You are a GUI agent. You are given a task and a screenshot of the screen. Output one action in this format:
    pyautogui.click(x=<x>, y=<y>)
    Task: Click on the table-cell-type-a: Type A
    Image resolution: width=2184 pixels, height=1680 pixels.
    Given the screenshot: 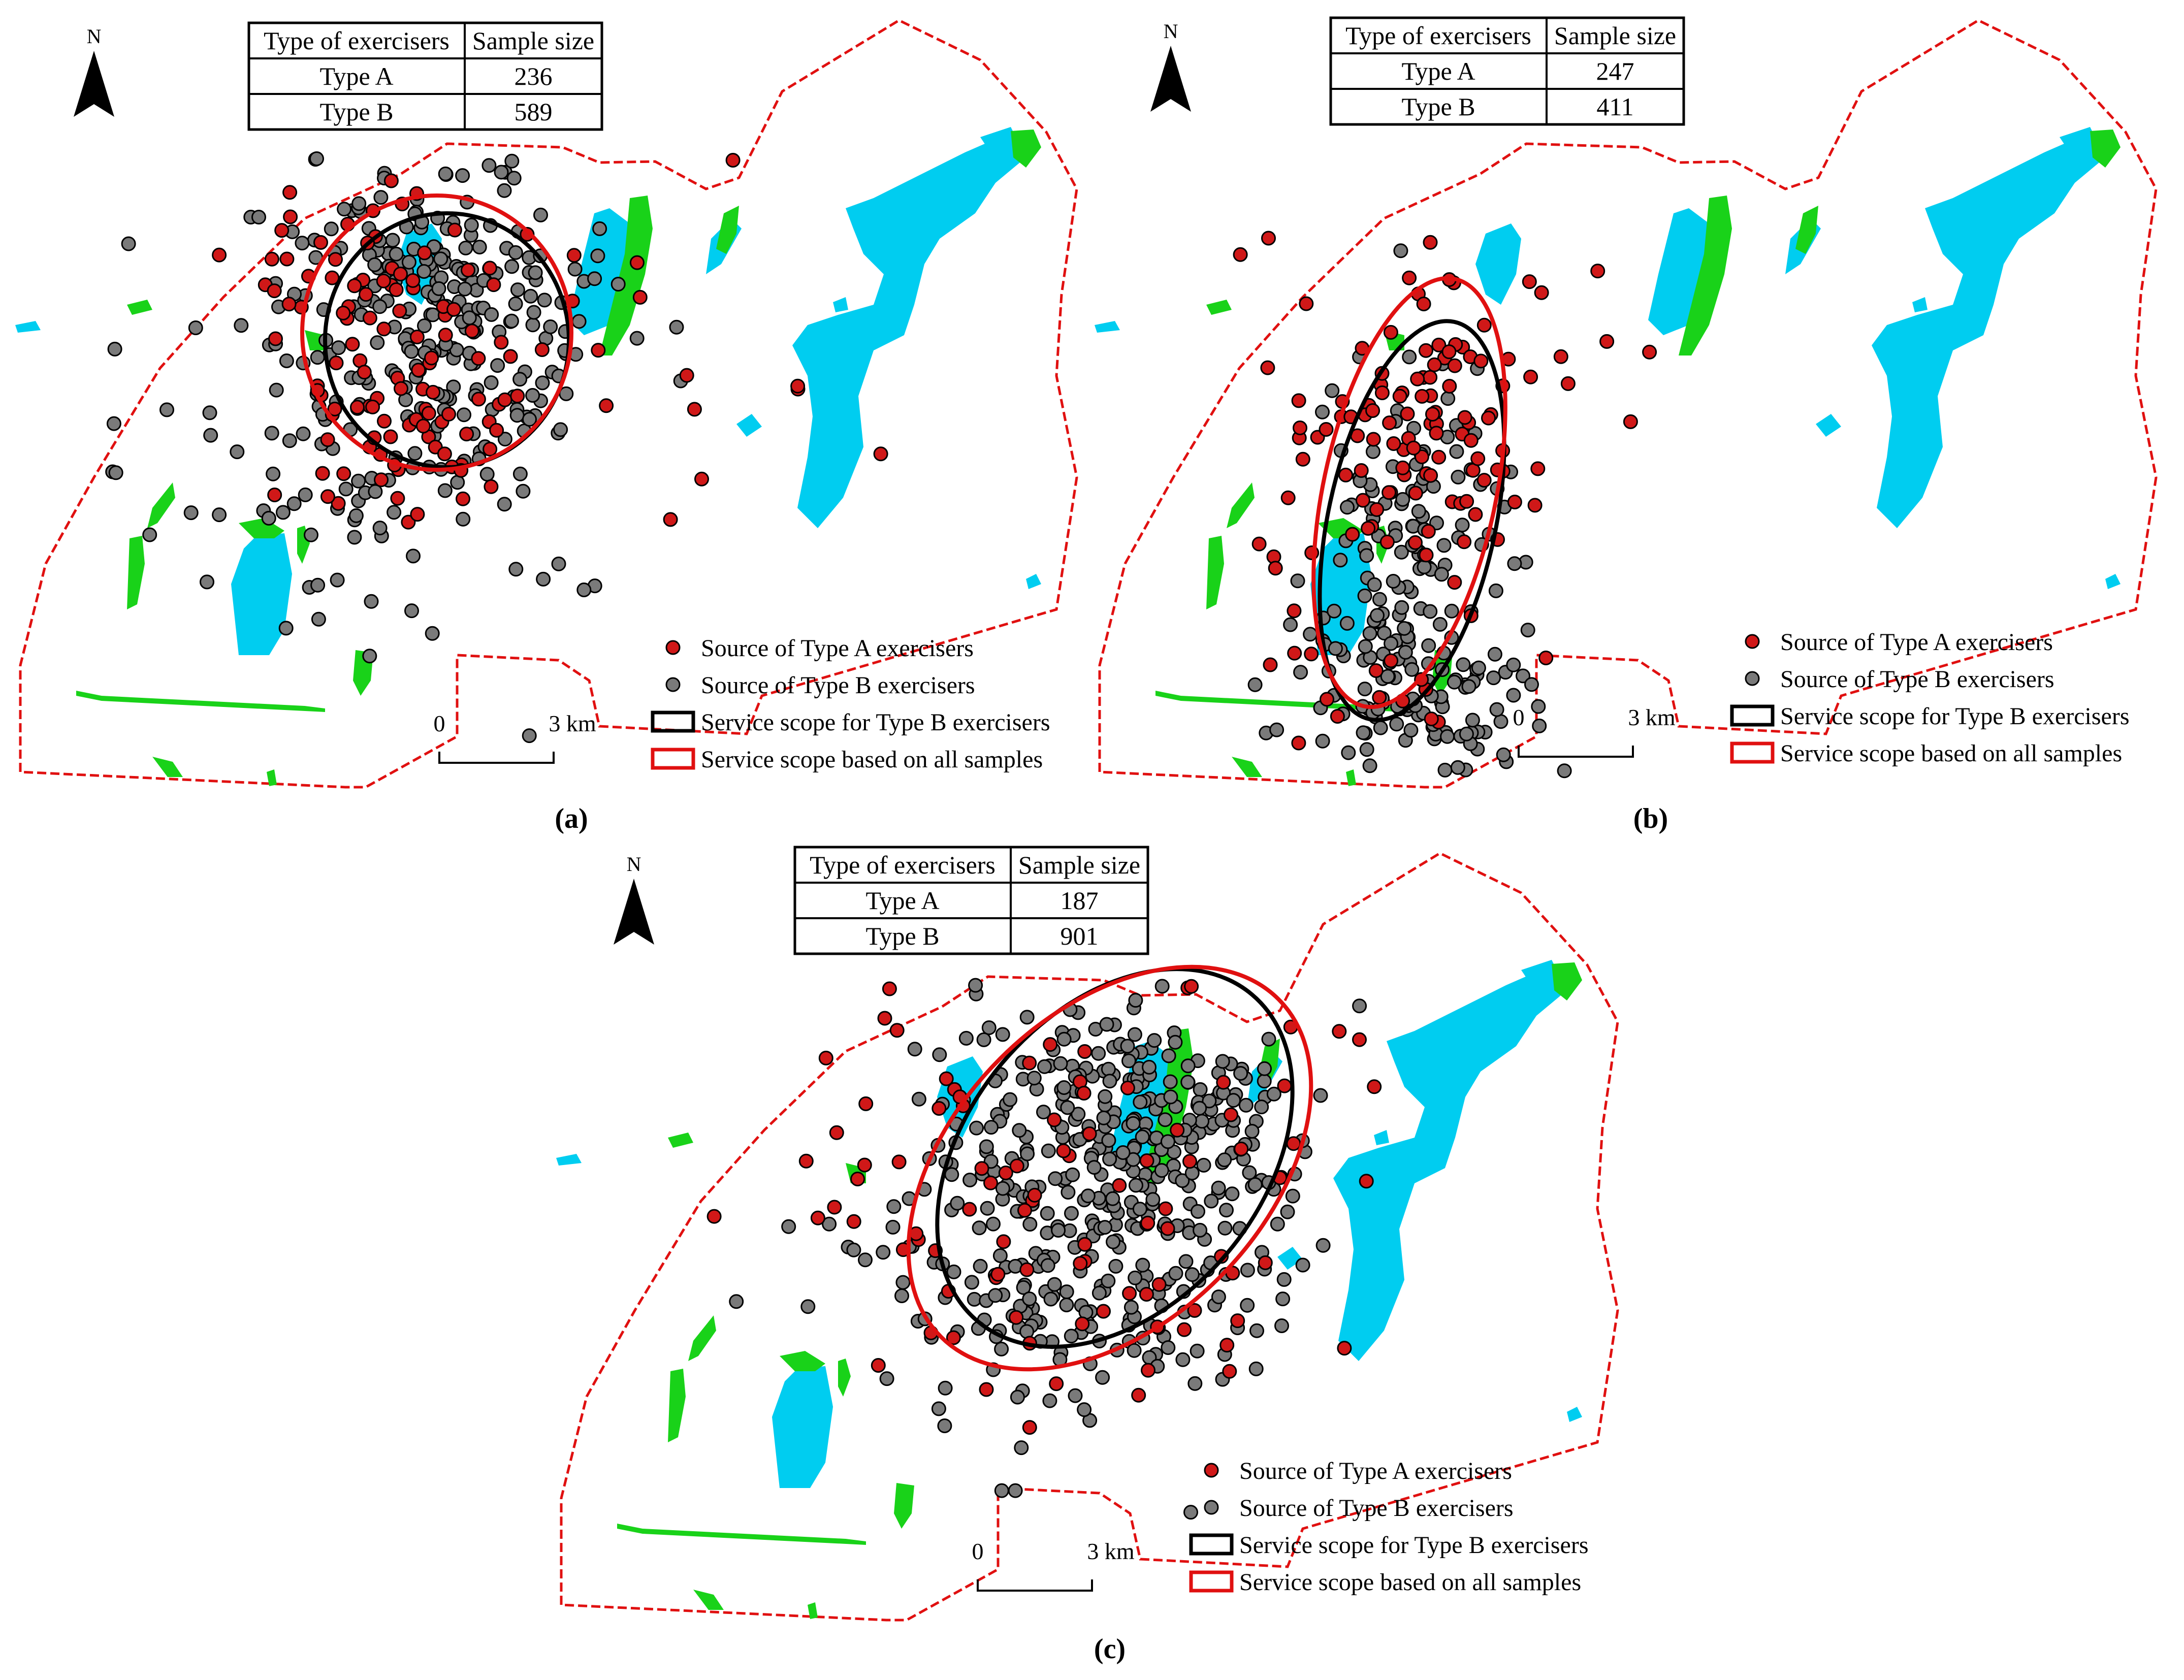 What is the action you would take?
    pyautogui.click(x=1438, y=71)
    